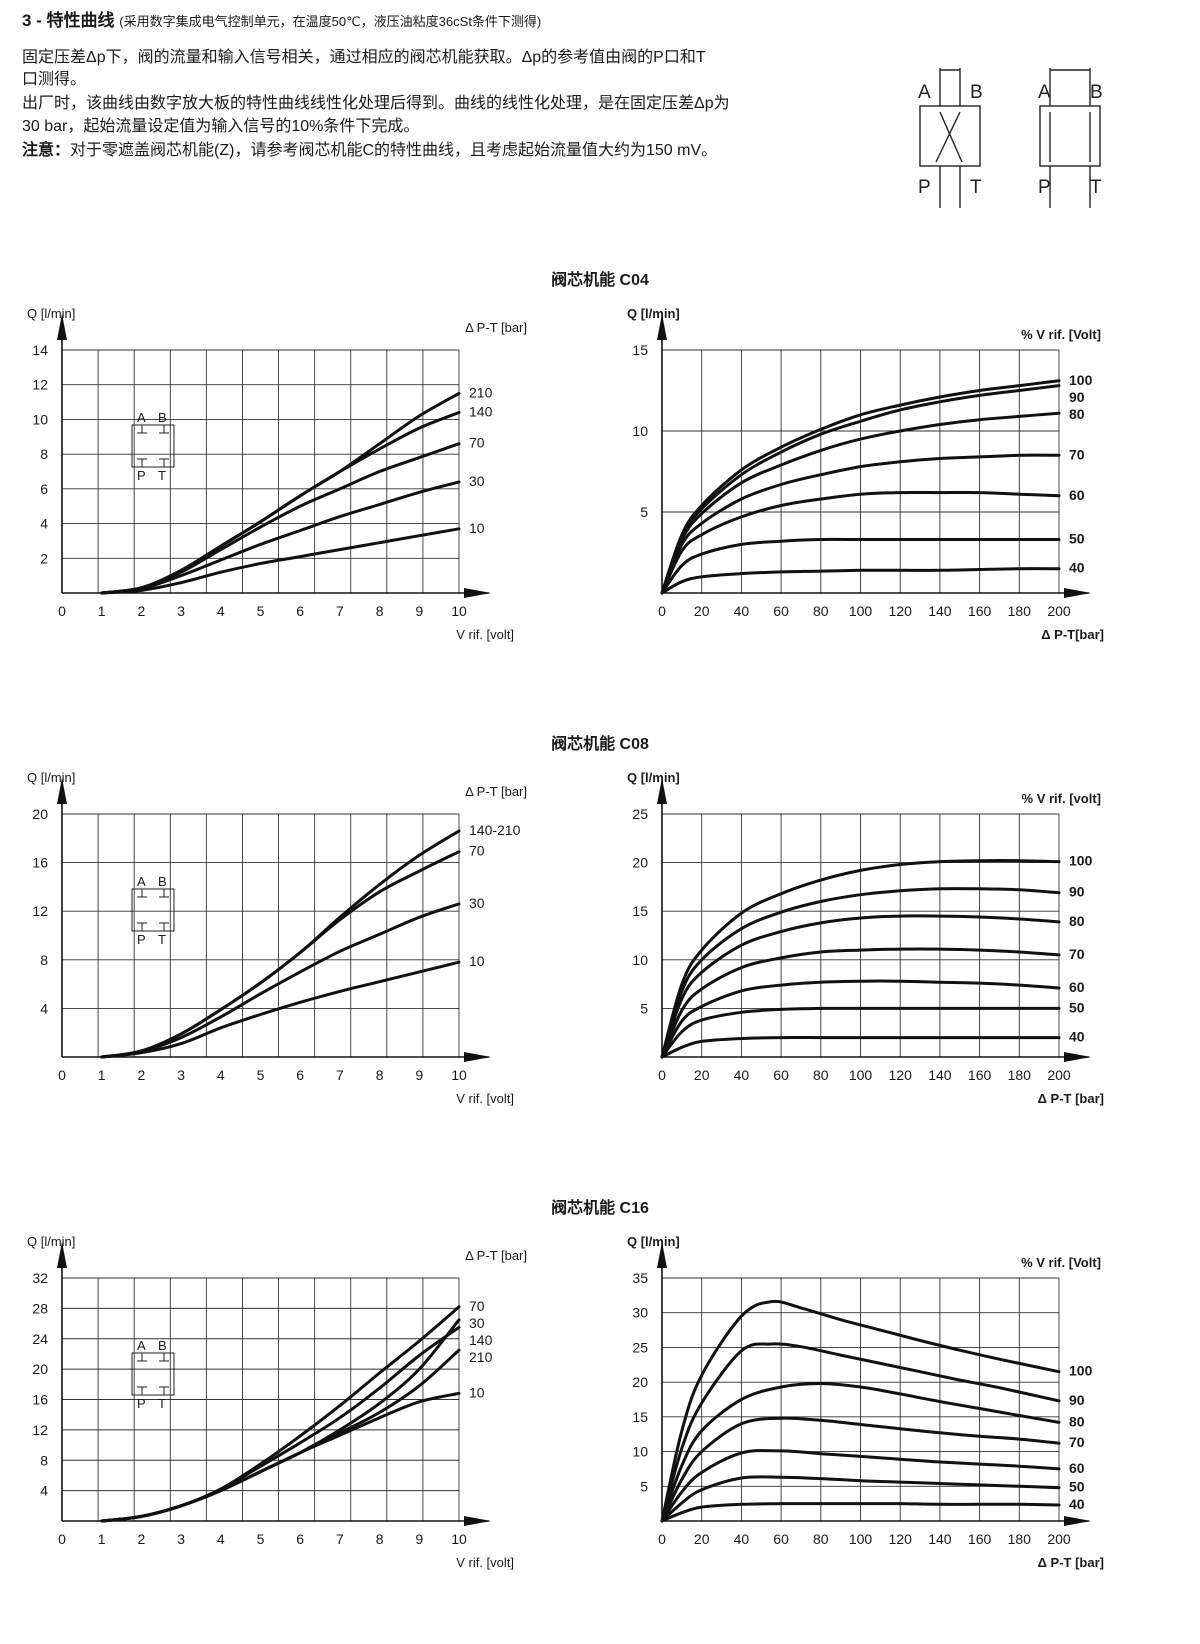 This screenshot has width=1200, height=1644. Describe the element at coordinates (600, 1208) in the screenshot. I see `chart-title-c16: 阀芯机能 C16` at that location.